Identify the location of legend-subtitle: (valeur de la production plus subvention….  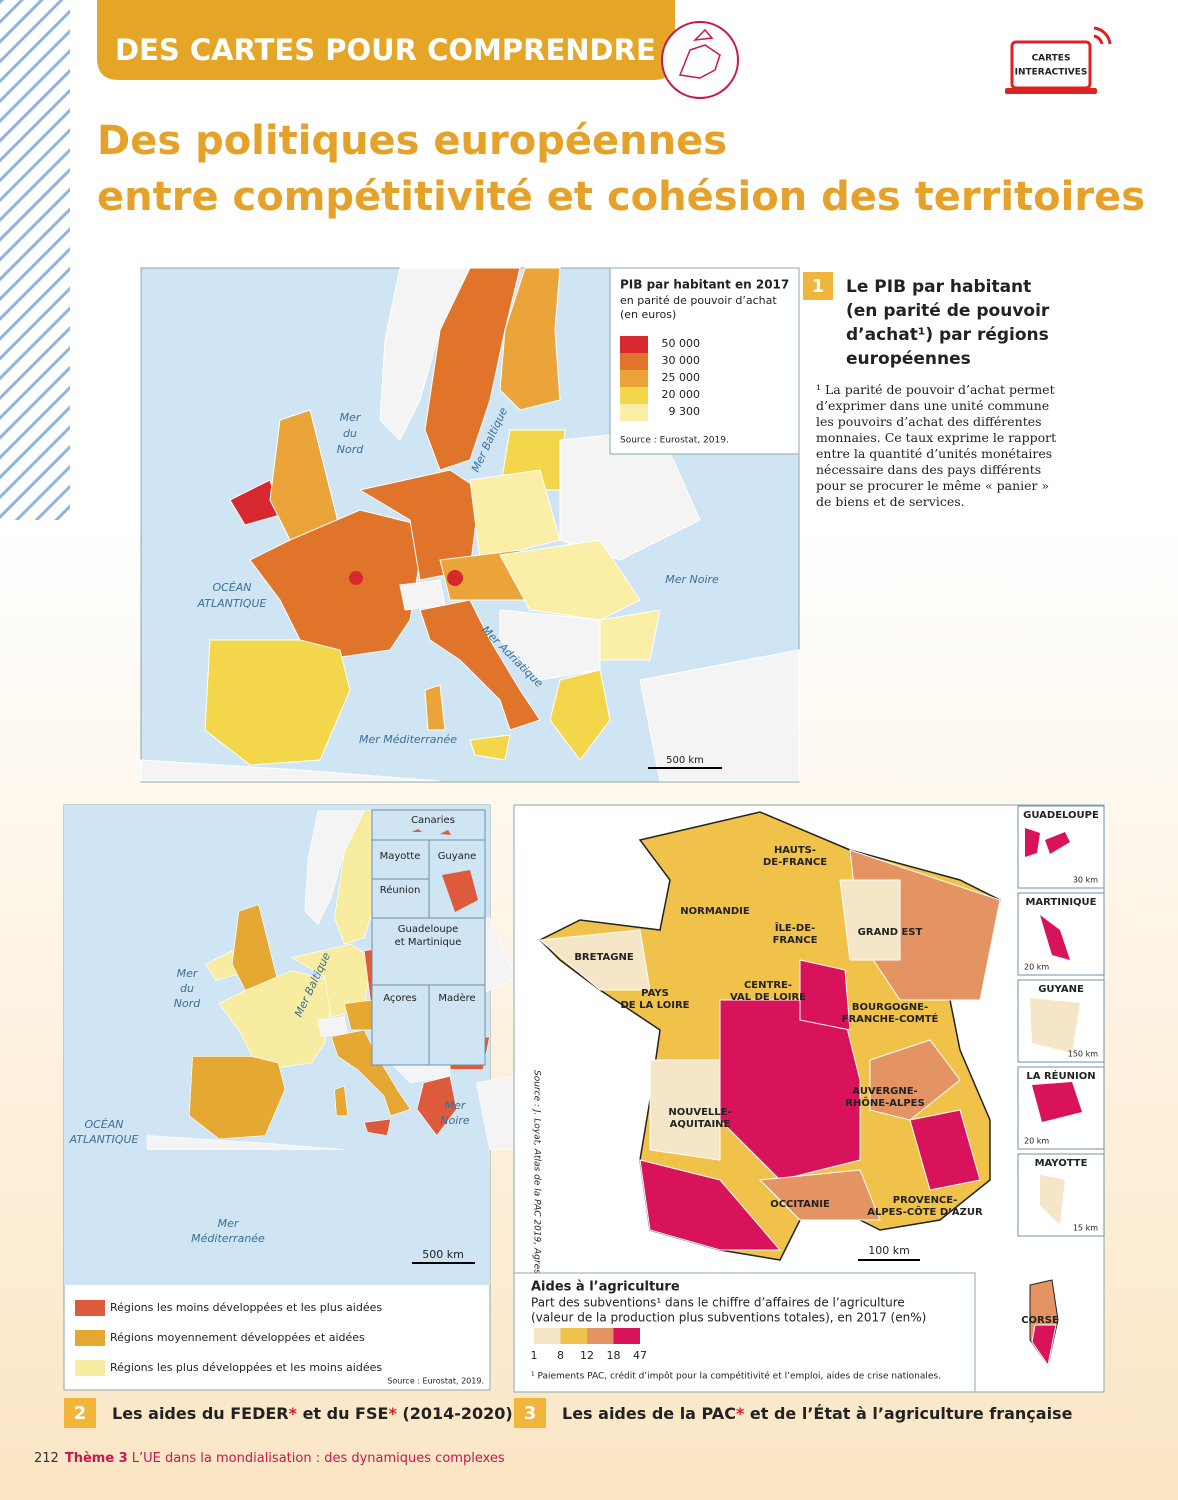
(728, 1318).